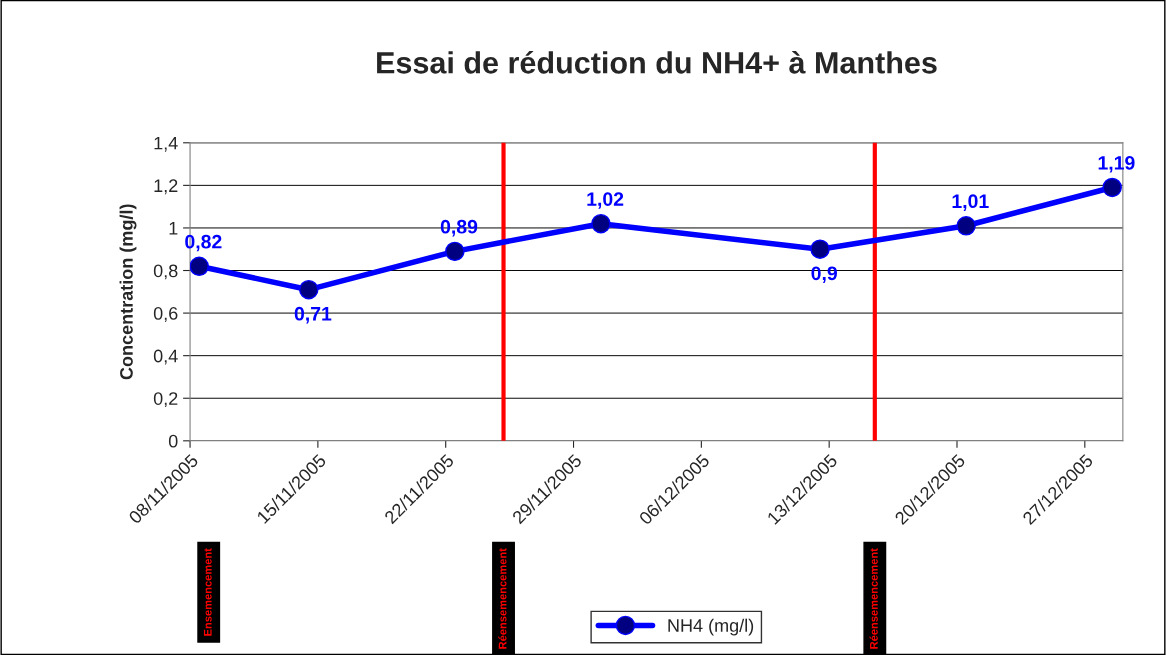  Describe the element at coordinates (1116, 164) in the screenshot. I see `data-label: 1,19` at that location.